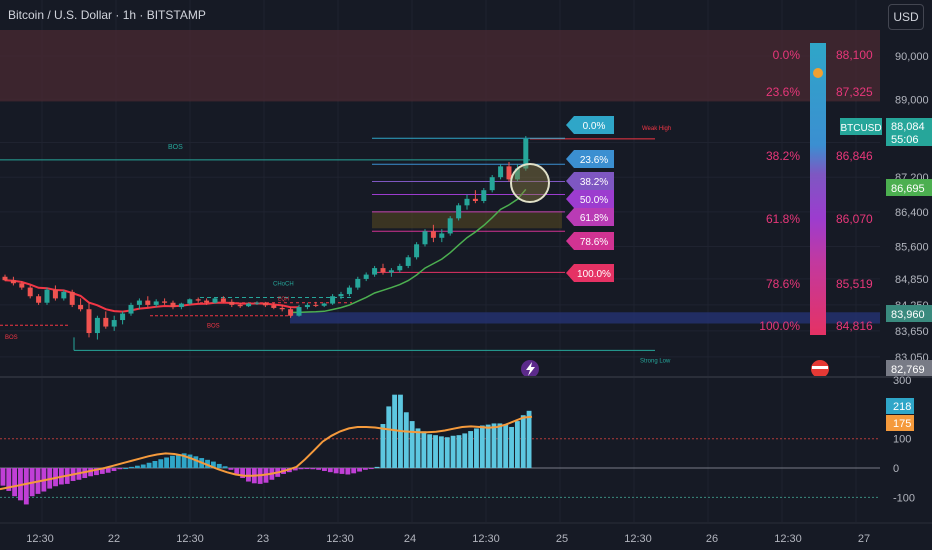 This screenshot has height=550, width=932. Describe the element at coordinates (854, 326) in the screenshot. I see `fib-right-price: 84,816` at that location.